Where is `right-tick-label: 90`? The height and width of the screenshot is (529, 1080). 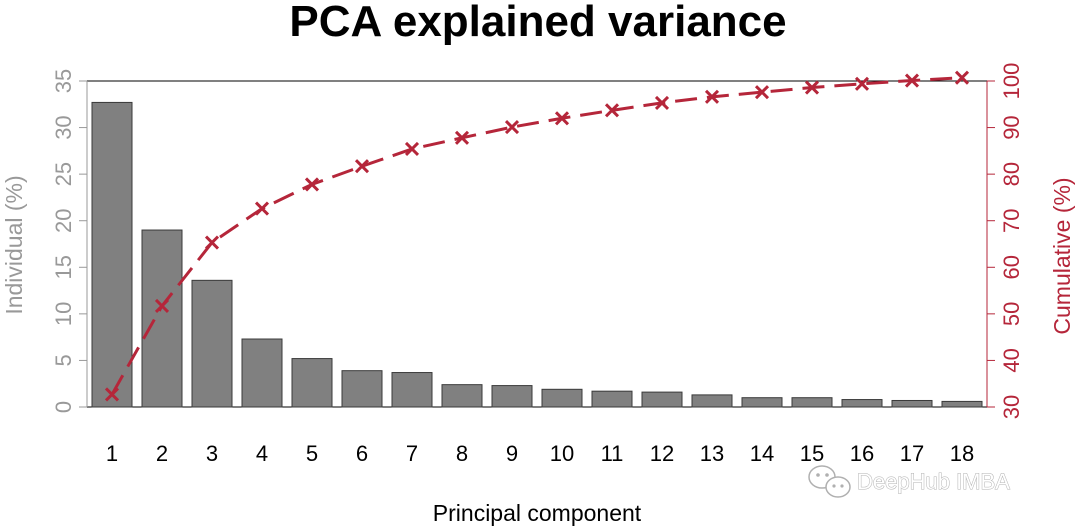
right-tick-label: 90 is located at coordinates (1011, 127).